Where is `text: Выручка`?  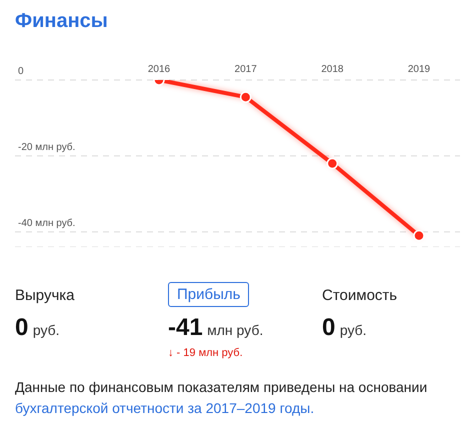
text: Выручка is located at coordinates (45, 295).